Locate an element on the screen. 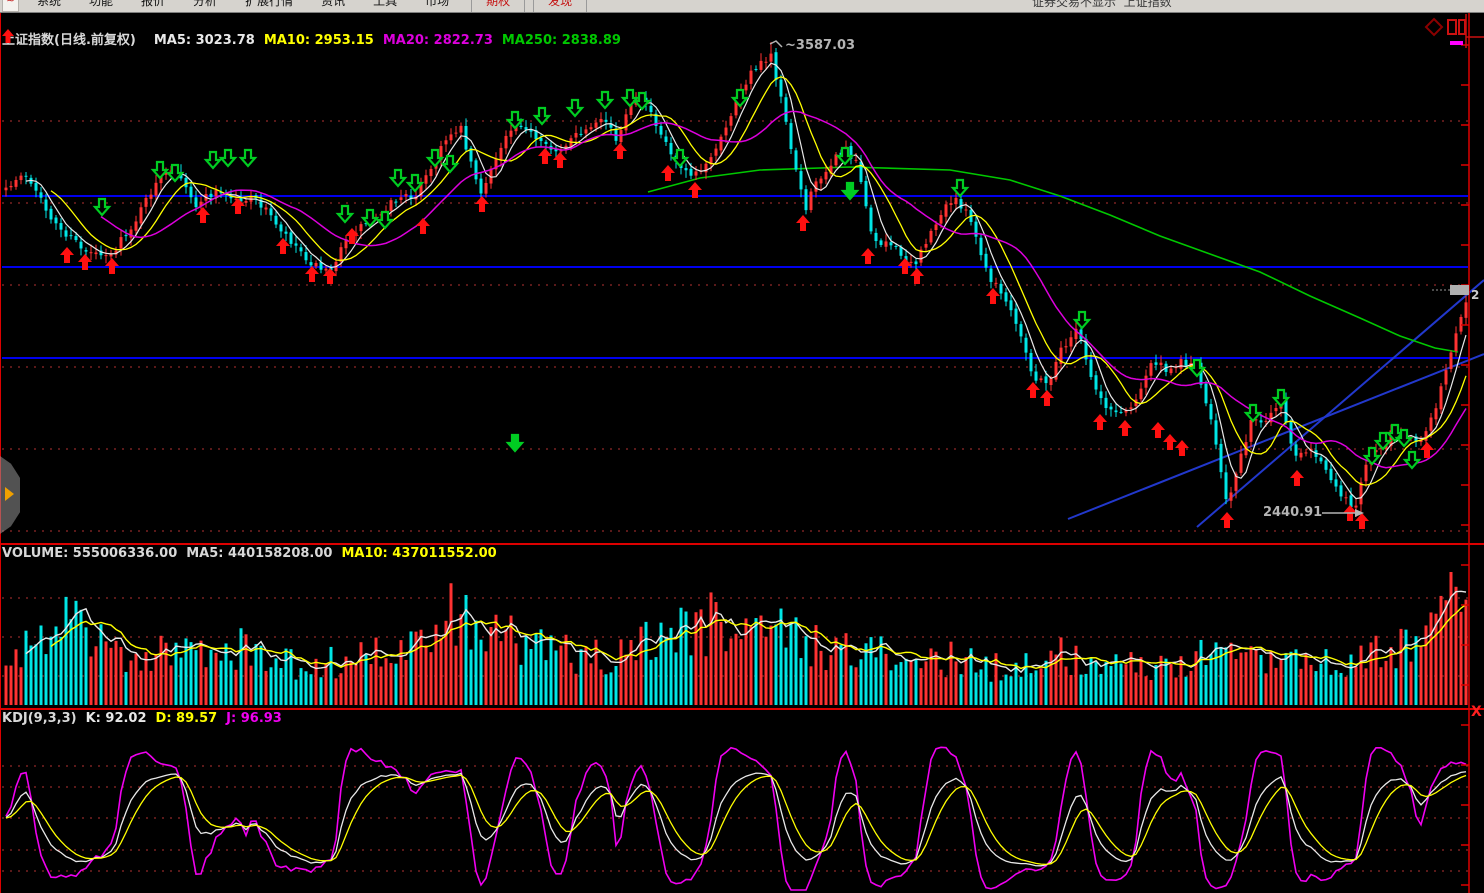 The width and height of the screenshot is (1484, 893). menu-item-2: 报价 is located at coordinates (153, 4).